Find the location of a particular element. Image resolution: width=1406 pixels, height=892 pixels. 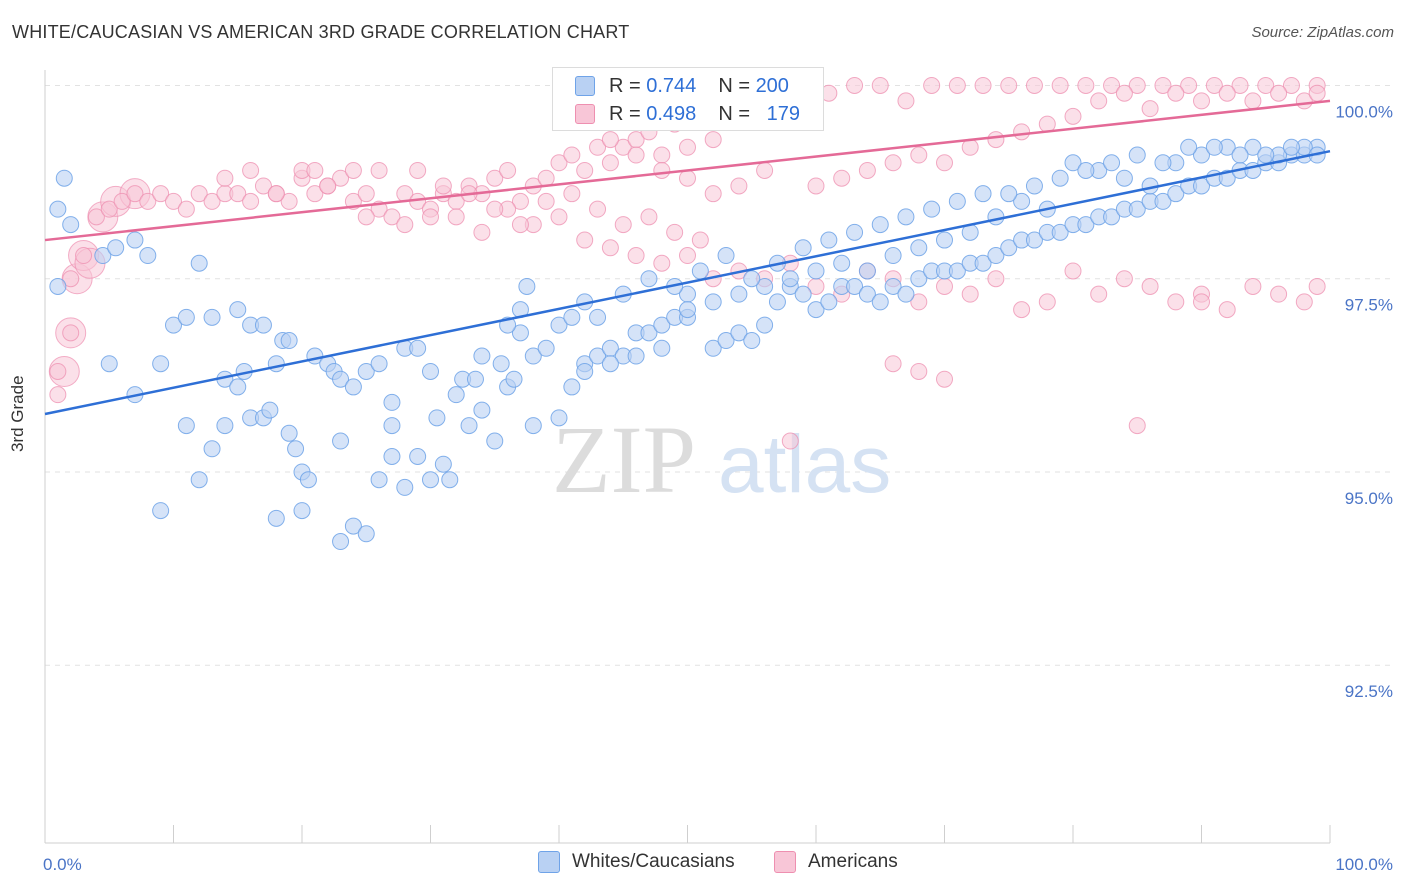

bottom-legend-whites: Whites/Caucasians is located at coordinates (636, 862).